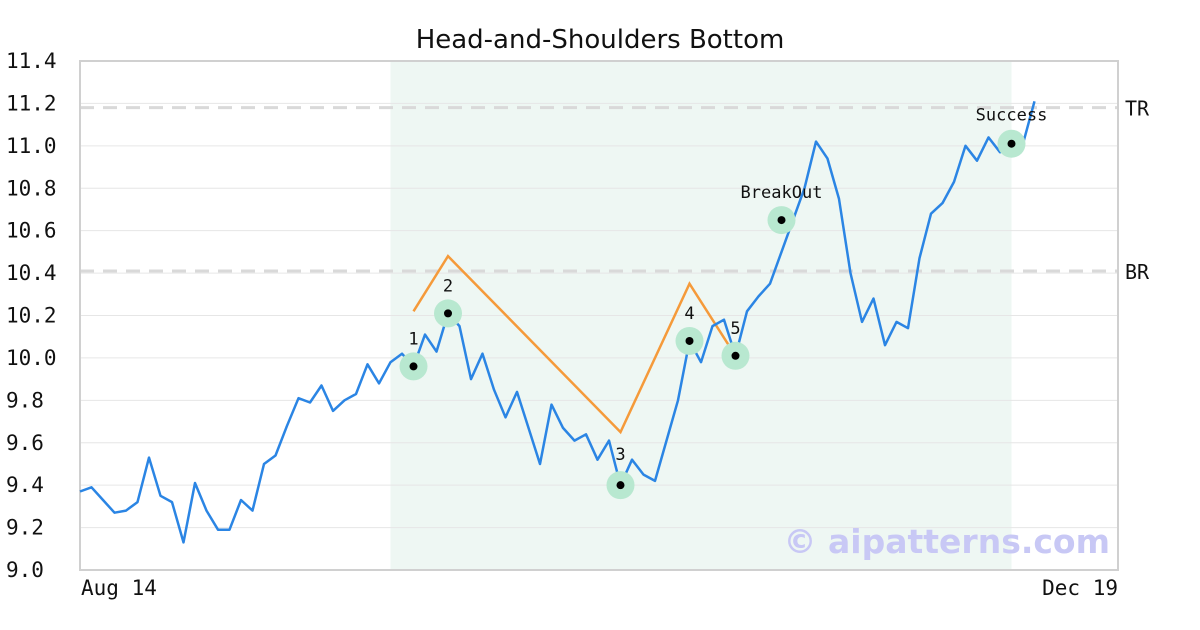 Image resolution: width=1200 pixels, height=630 pixels. I want to click on y-tick-label: 11.2, so click(31, 103).